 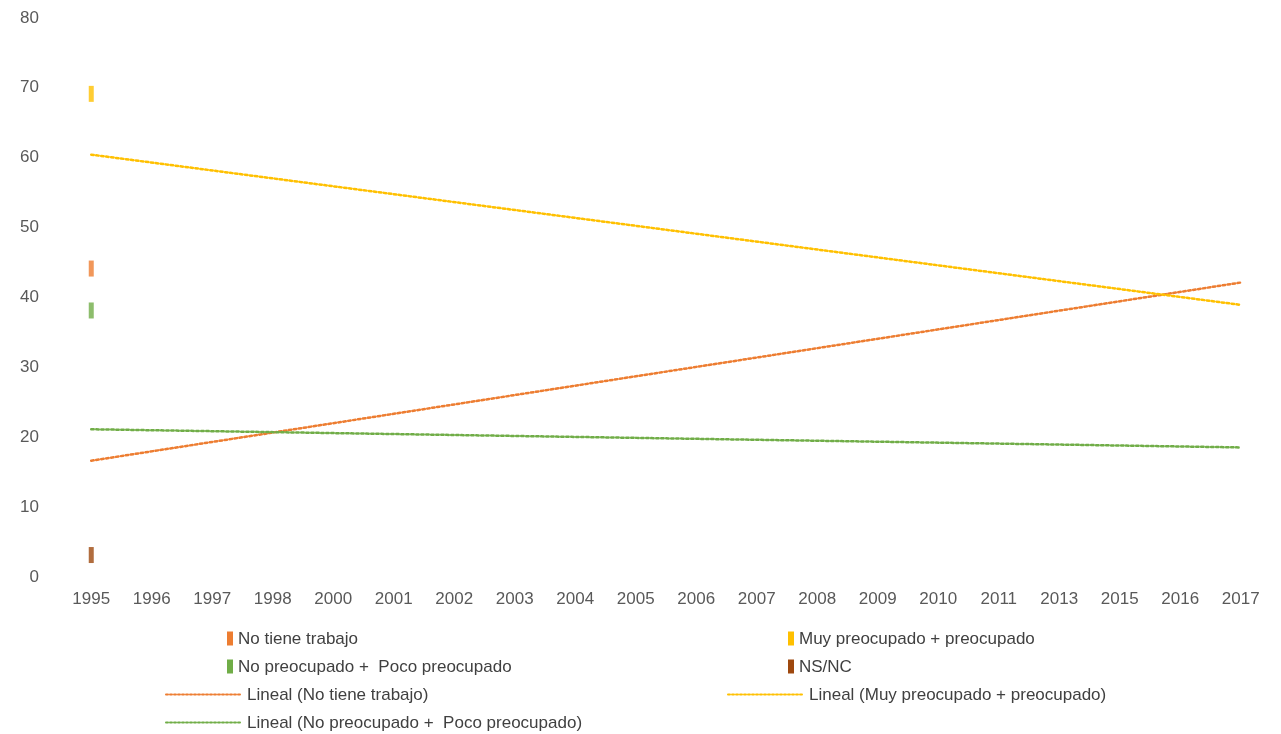 I want to click on x-tick-label: 1997, so click(x=212, y=598).